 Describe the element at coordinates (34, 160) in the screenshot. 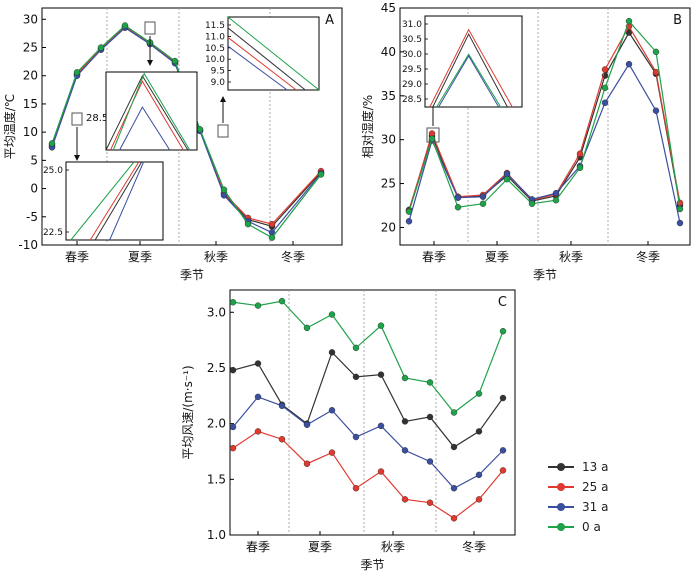

I see `y-tick-label: 5` at that location.